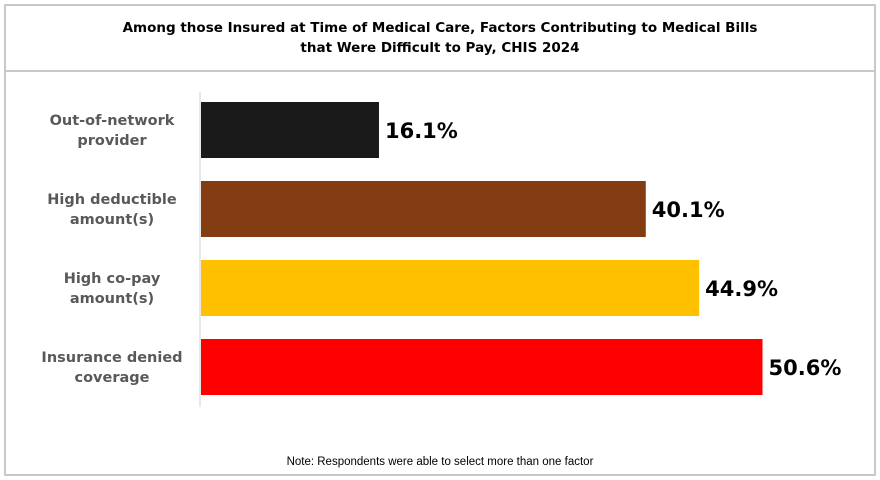  I want to click on category-label-1-line-0: High deductible, so click(112, 200).